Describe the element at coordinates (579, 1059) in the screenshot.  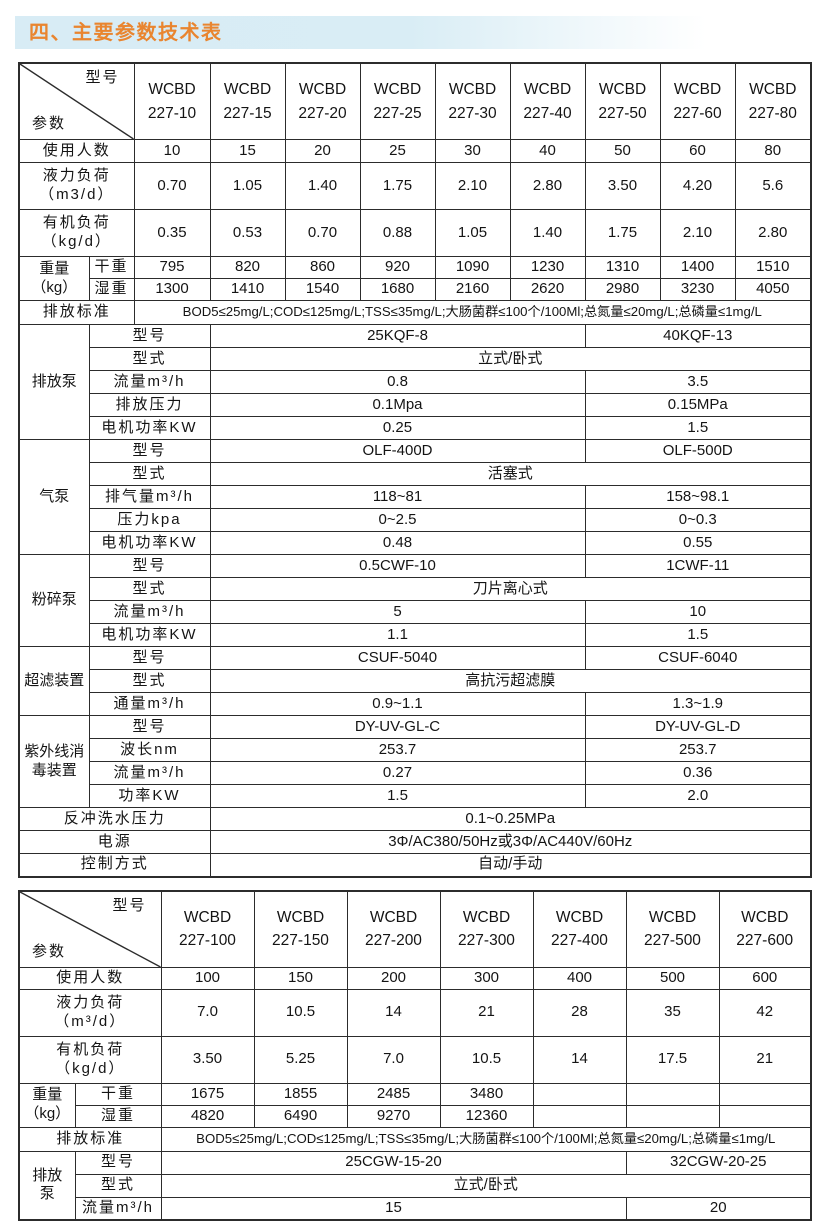
I see `value-cell: 14` at that location.